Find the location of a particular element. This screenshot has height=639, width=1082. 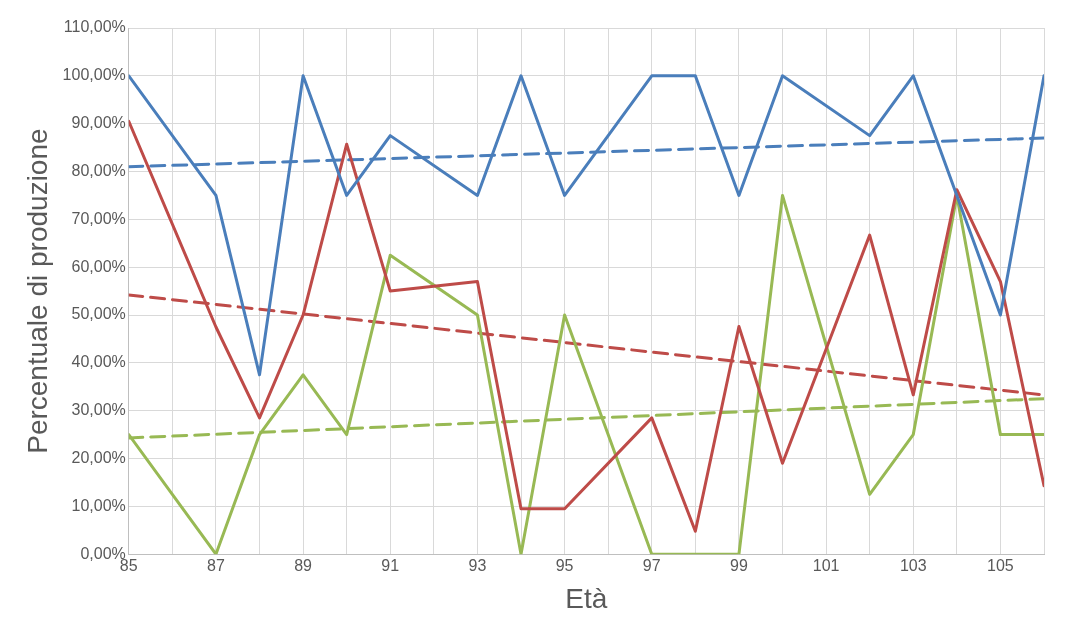

y-tick-label: 110,00% is located at coordinates (94, 27).